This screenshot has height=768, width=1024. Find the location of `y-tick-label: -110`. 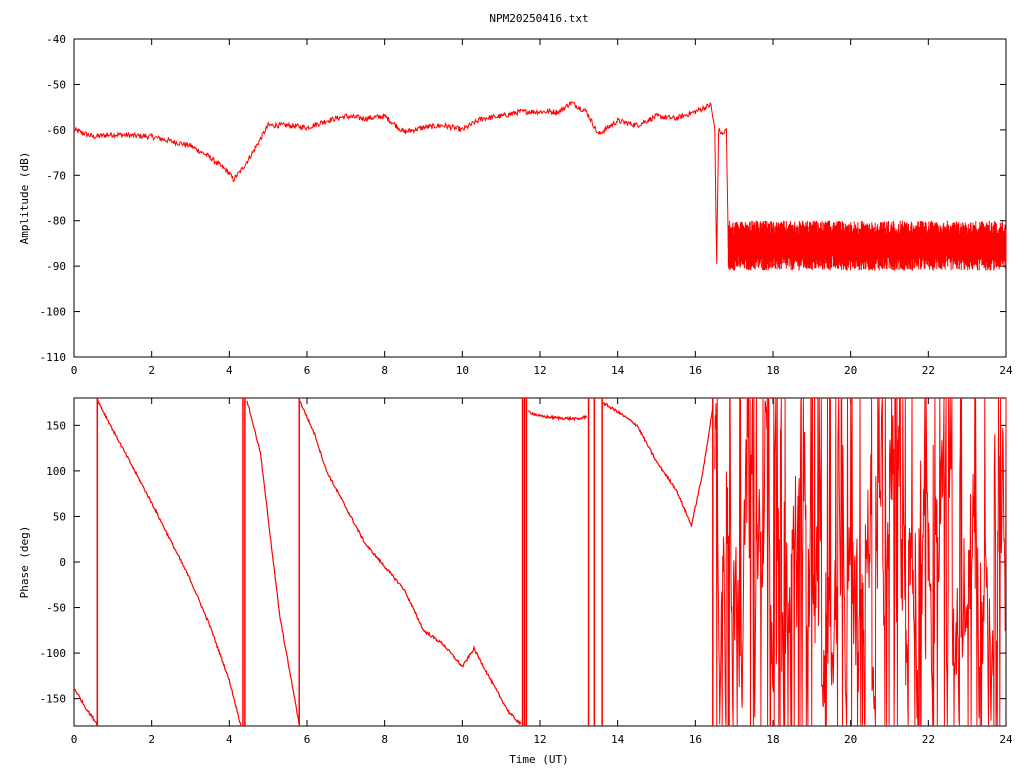

y-tick-label: -110 is located at coordinates (53, 357).